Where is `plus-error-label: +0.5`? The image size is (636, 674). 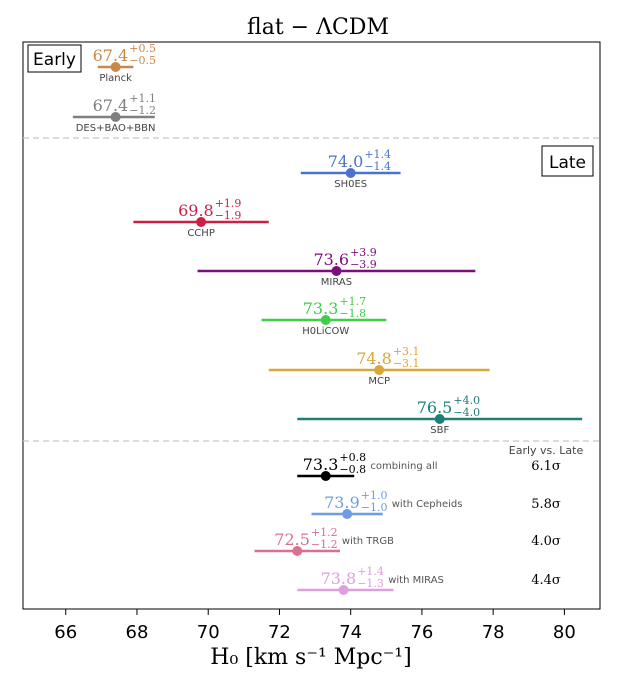 plus-error-label: +0.5 is located at coordinates (142, 48).